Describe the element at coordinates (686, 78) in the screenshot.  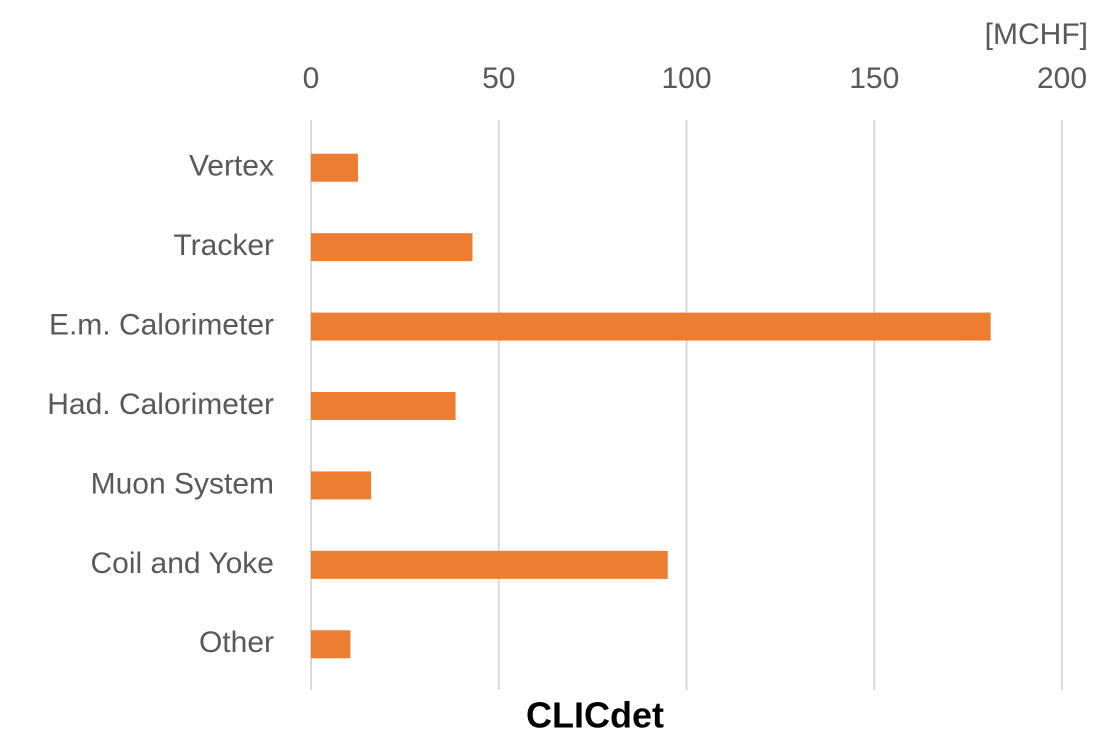
I see `x-tick-label: 100` at that location.